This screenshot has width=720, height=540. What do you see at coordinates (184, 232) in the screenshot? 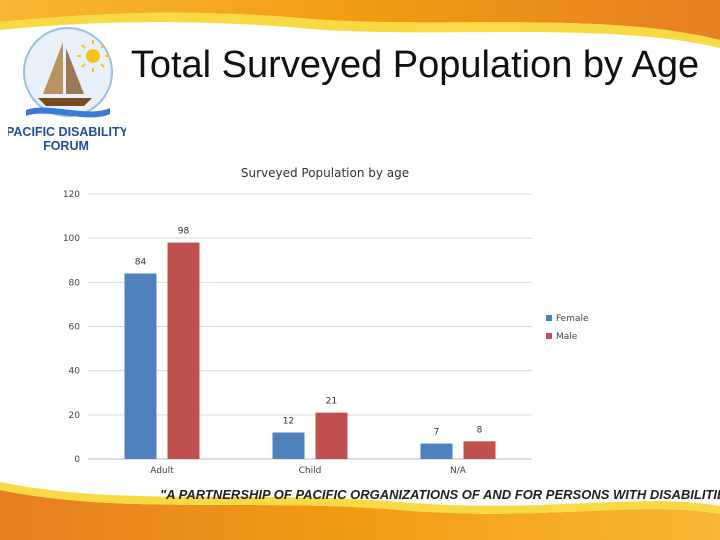
I see `bar-value-label: 98` at bounding box center [184, 232].